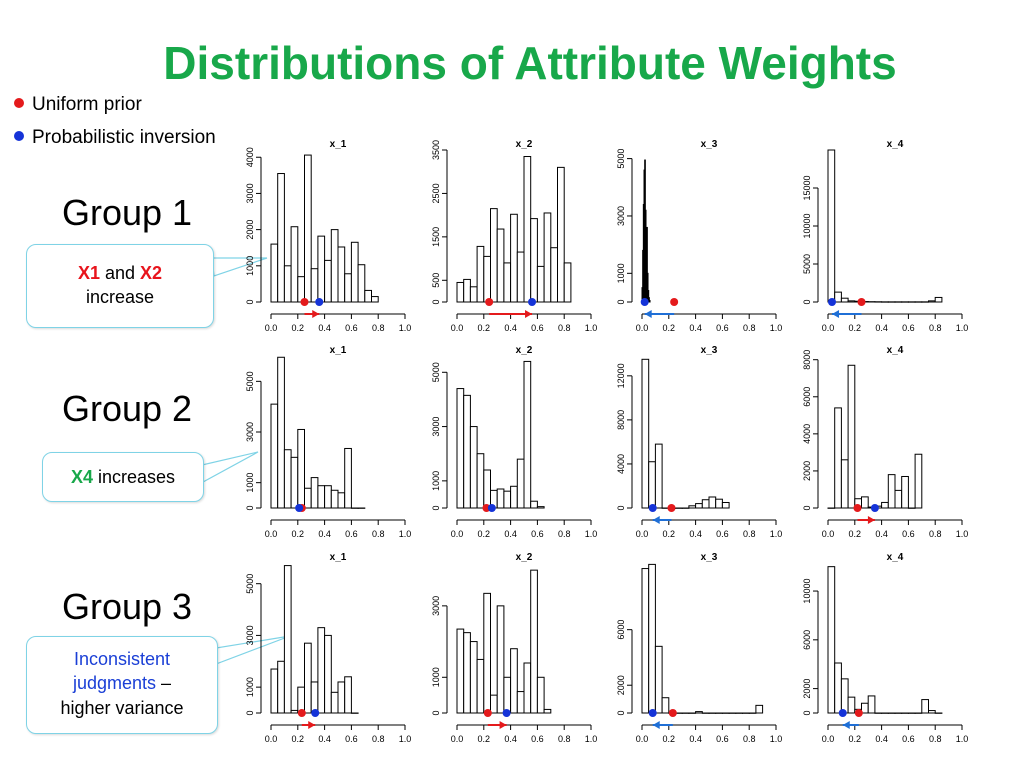 The width and height of the screenshot is (1024, 768). Describe the element at coordinates (250, 381) in the screenshot. I see `y-tick-label: 5000` at that location.